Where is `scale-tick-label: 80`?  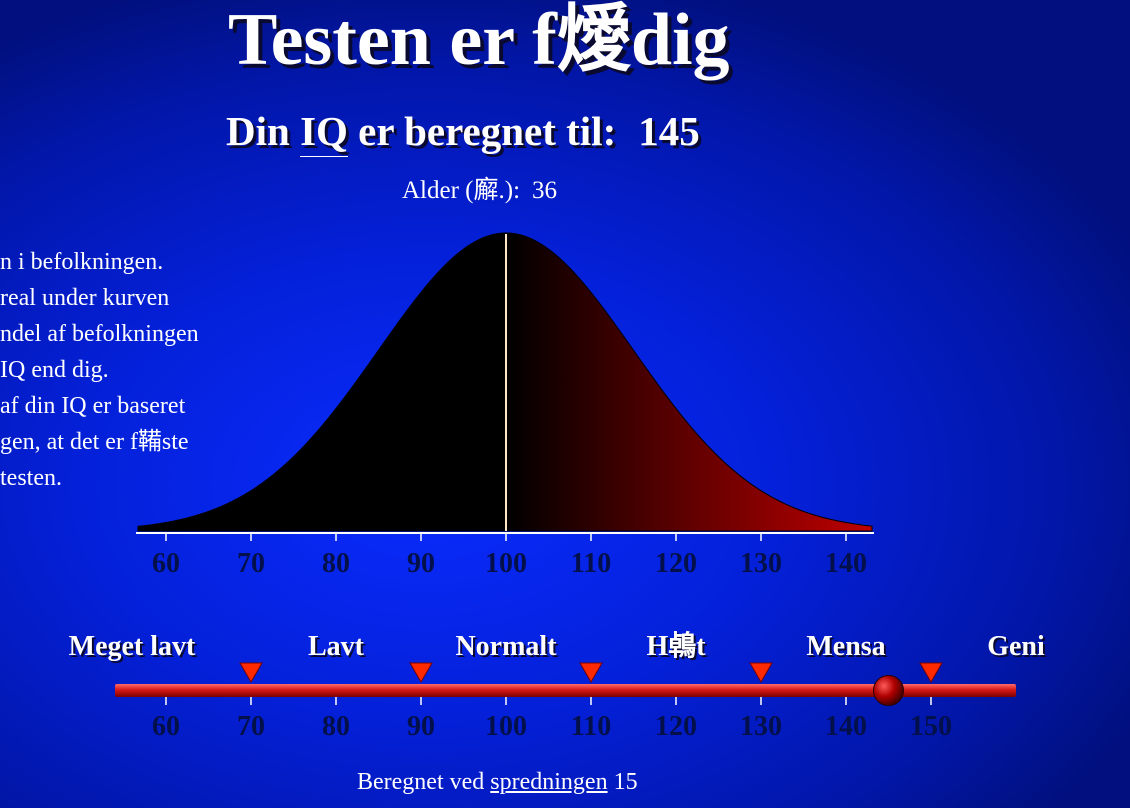
scale-tick-label: 80 is located at coordinates (336, 726).